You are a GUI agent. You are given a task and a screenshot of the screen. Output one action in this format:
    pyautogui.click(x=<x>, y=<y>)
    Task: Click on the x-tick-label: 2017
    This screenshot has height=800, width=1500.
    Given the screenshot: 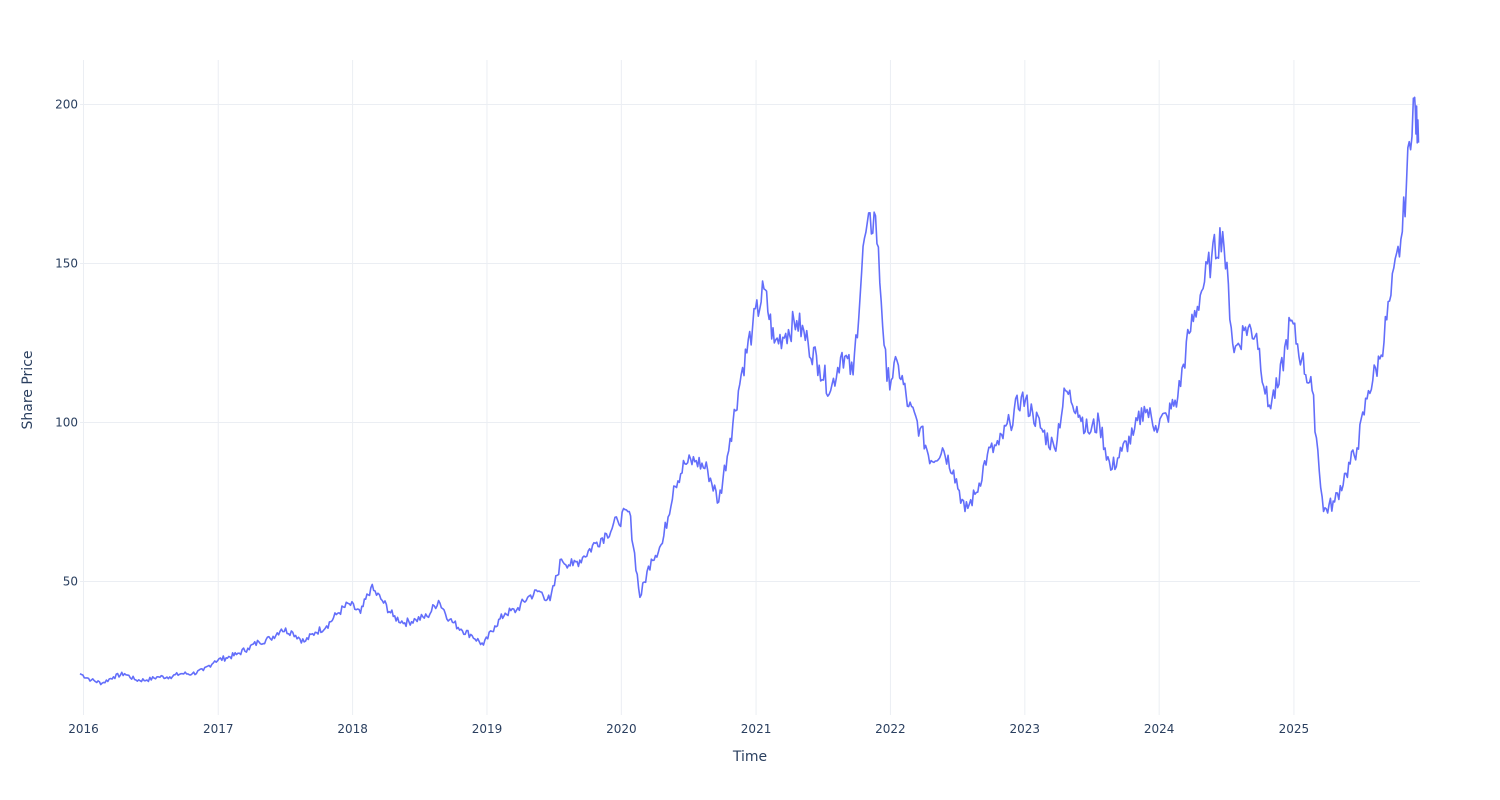 What is the action you would take?
    pyautogui.click(x=218, y=729)
    